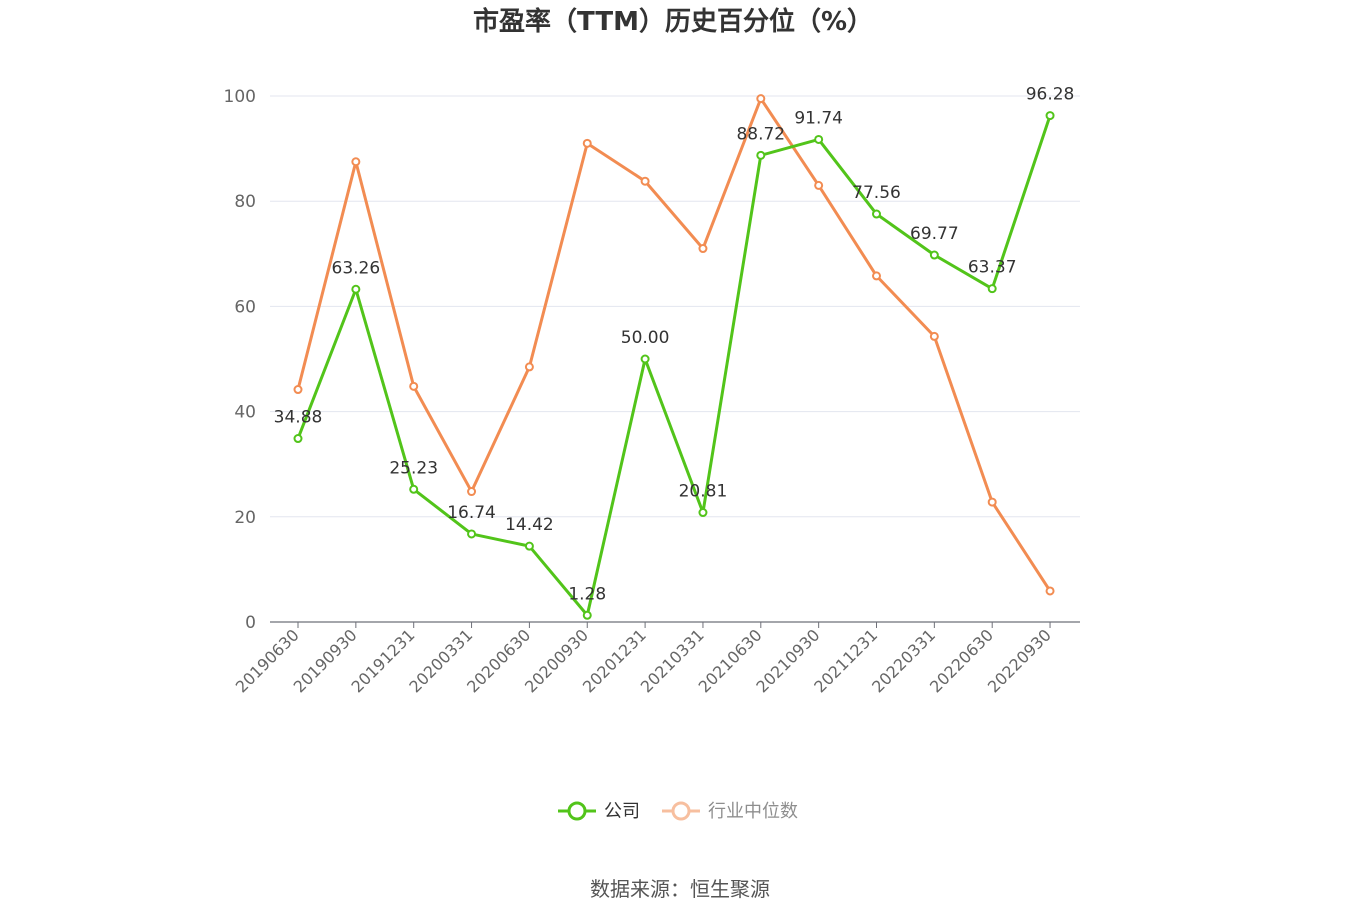 This screenshot has height=920, width=1360. Describe the element at coordinates (587, 594) in the screenshot. I see `company-data-label: 1.28` at that location.